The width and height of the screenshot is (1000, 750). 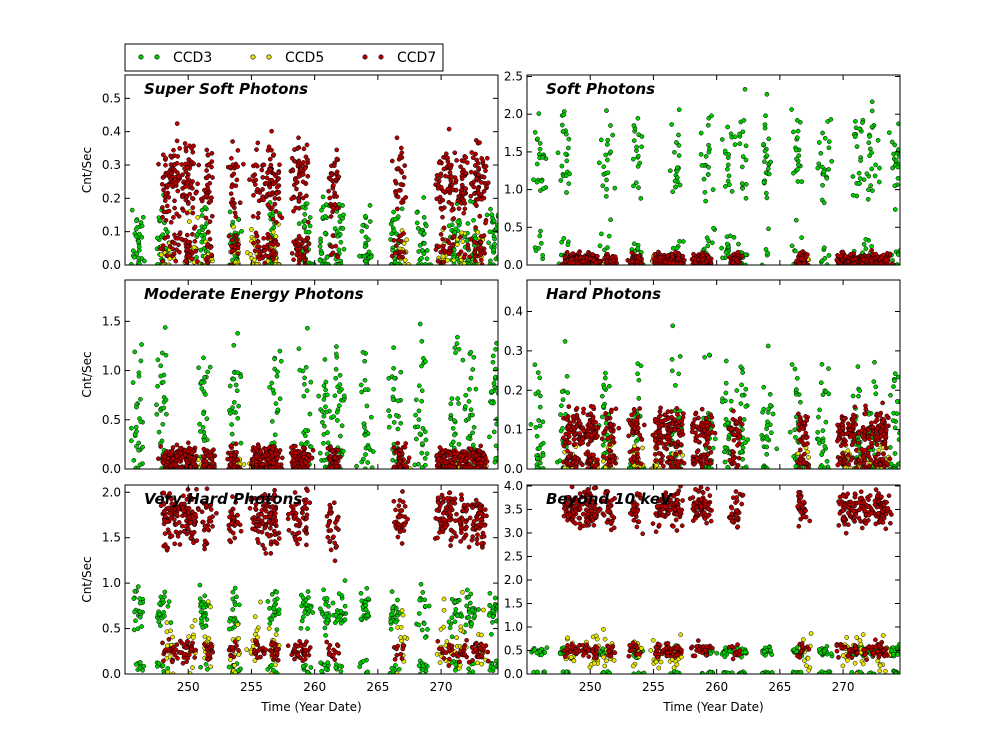 I want to click on panel-2-points, so click(x=313, y=395).